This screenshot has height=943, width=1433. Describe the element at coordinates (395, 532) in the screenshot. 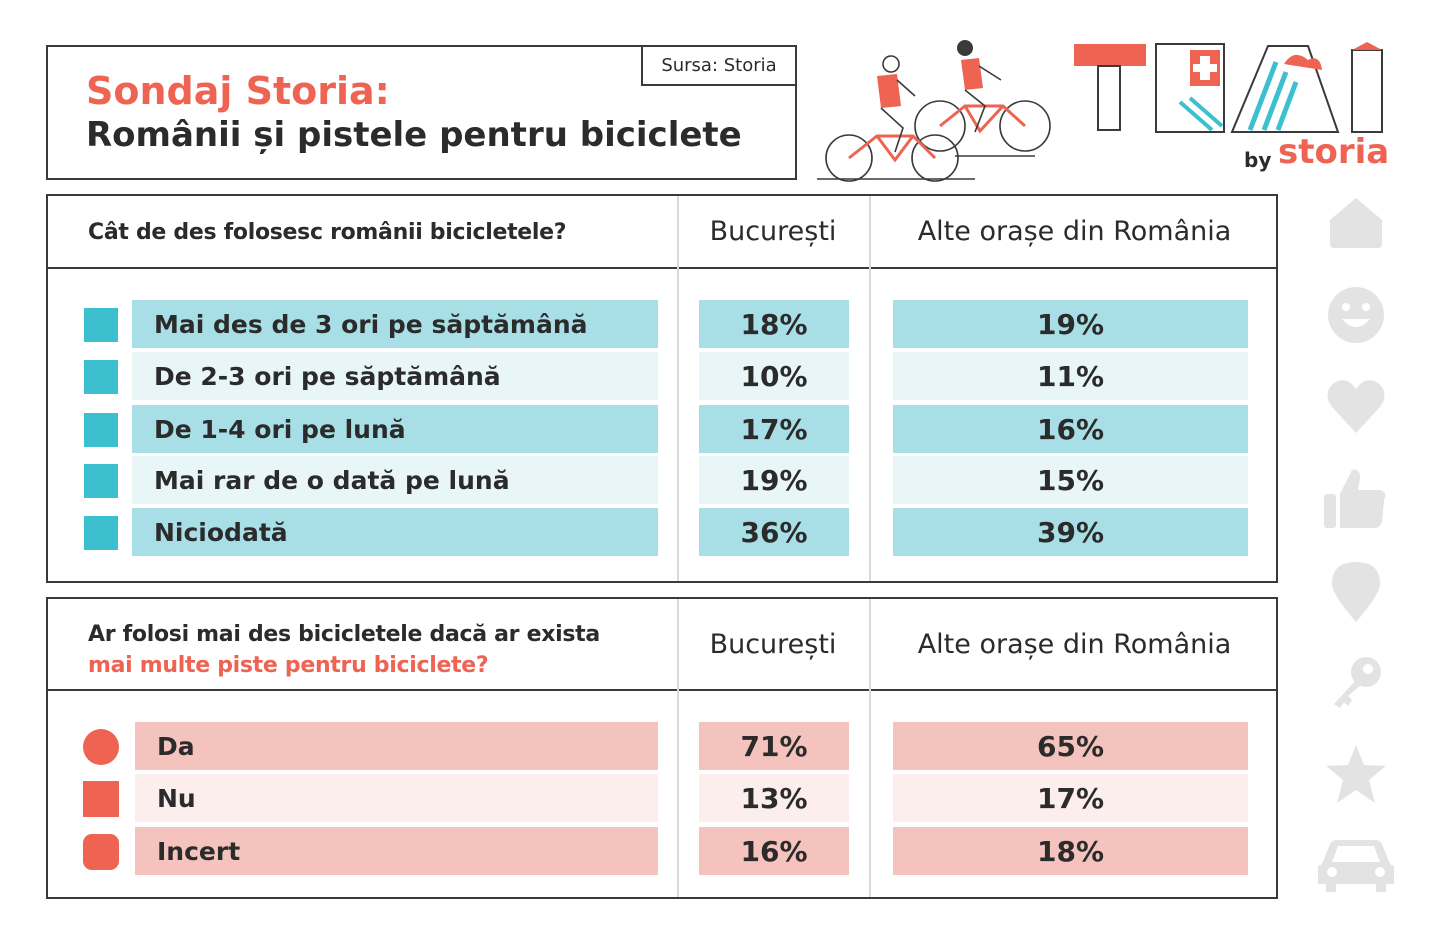

I see `row-label: Niciodată` at that location.